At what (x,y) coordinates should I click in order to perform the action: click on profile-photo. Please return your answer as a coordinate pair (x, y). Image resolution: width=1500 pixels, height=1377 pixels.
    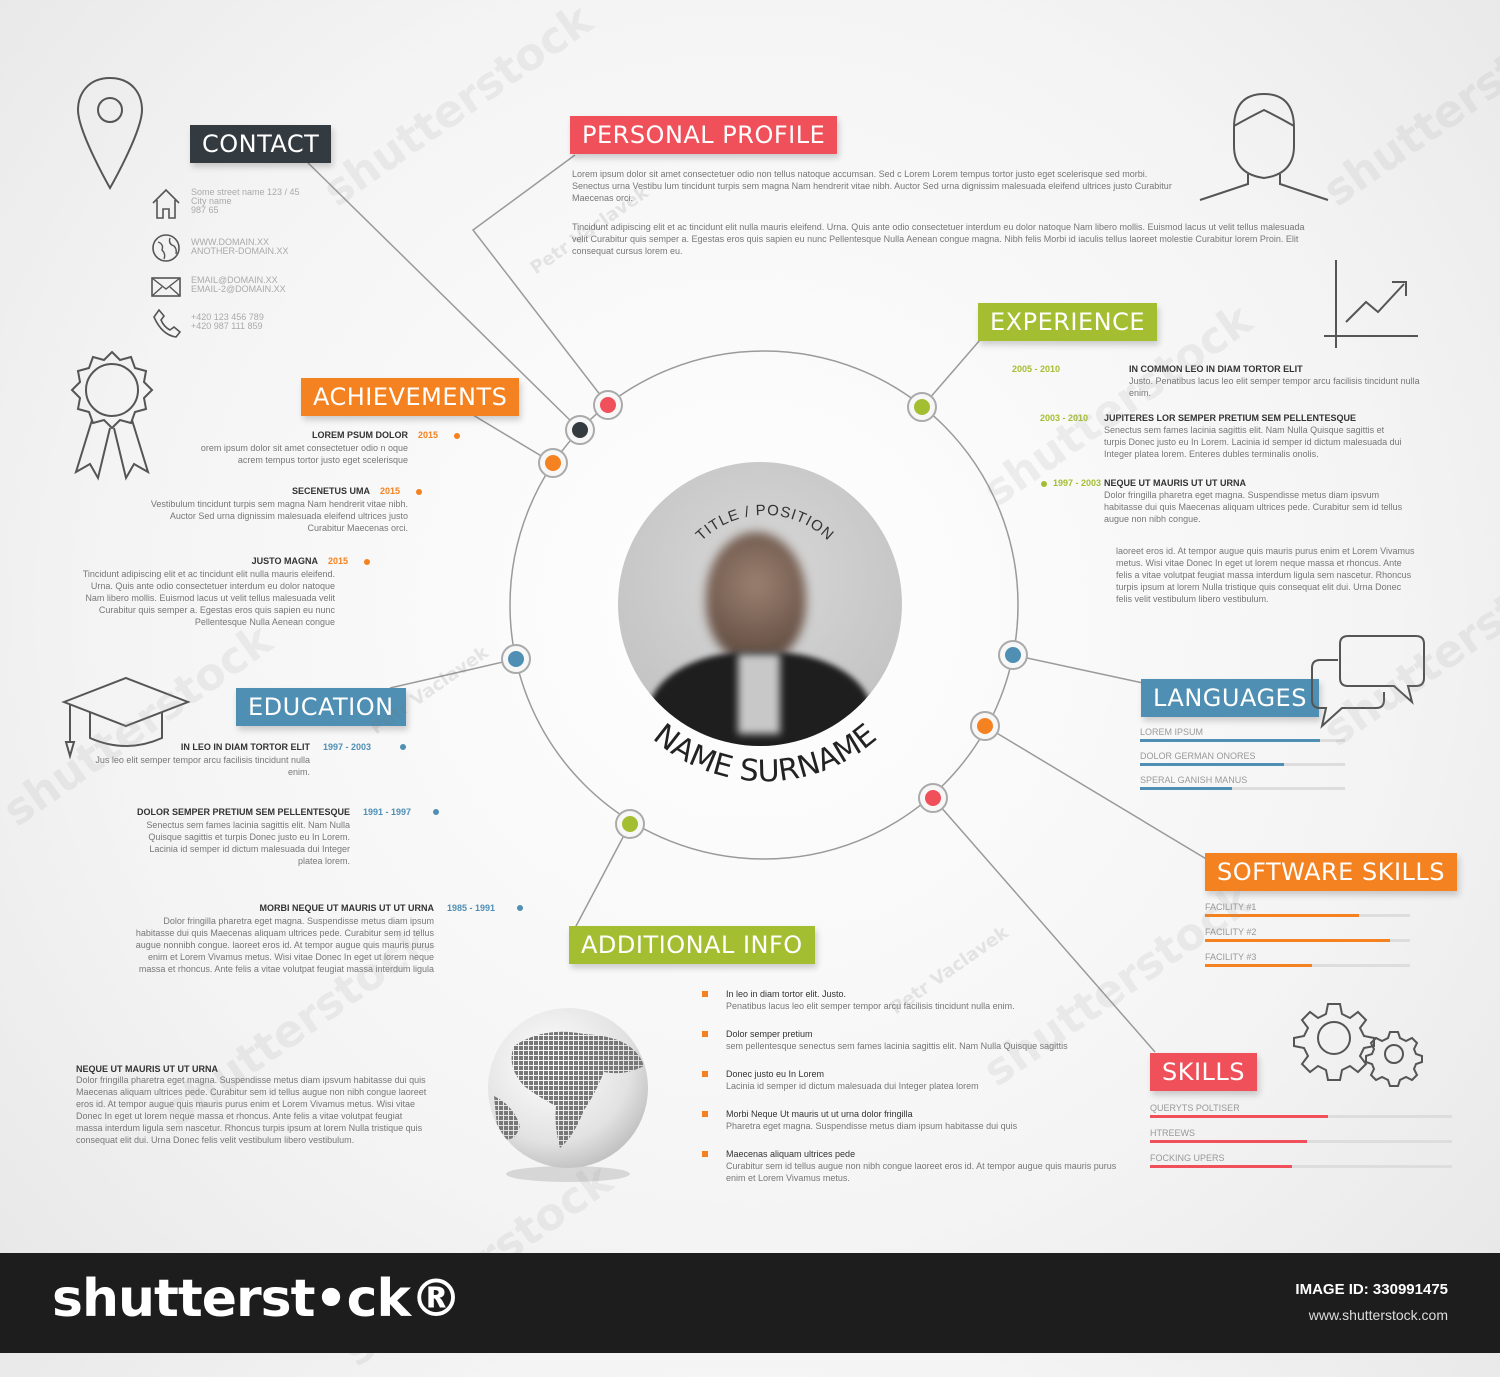
    Looking at the image, I should click on (760, 604).